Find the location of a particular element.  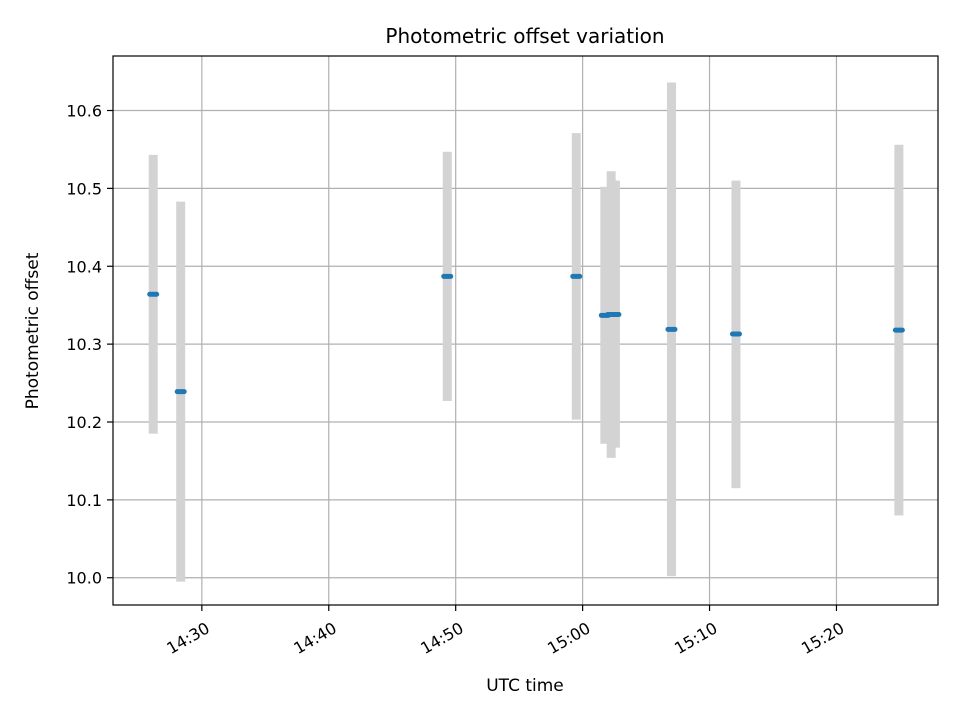

y-tick-label: 10.2 is located at coordinates (84, 422).